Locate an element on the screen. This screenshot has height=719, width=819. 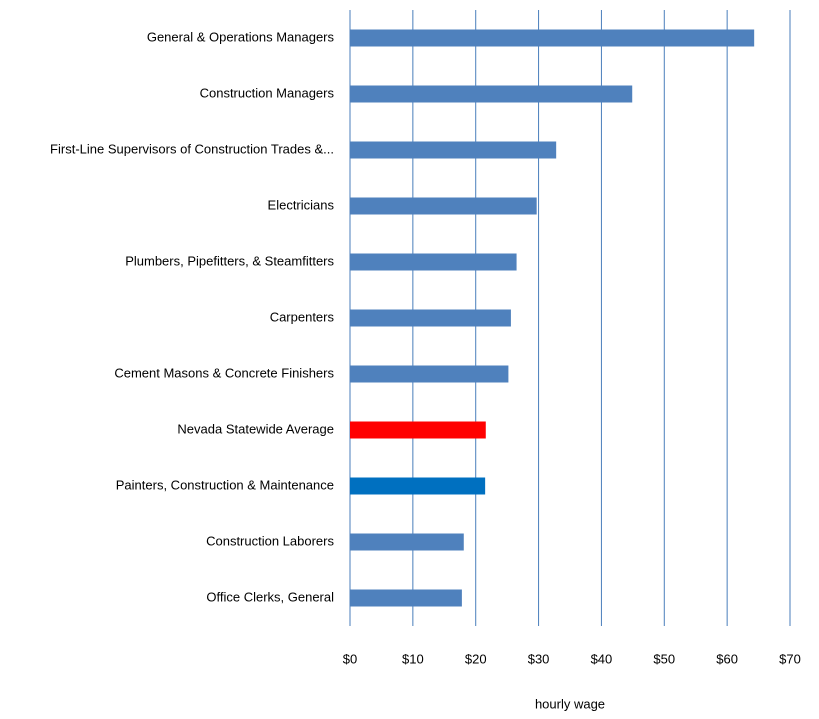
y-tick-label: Construction Managers is located at coordinates (267, 92).